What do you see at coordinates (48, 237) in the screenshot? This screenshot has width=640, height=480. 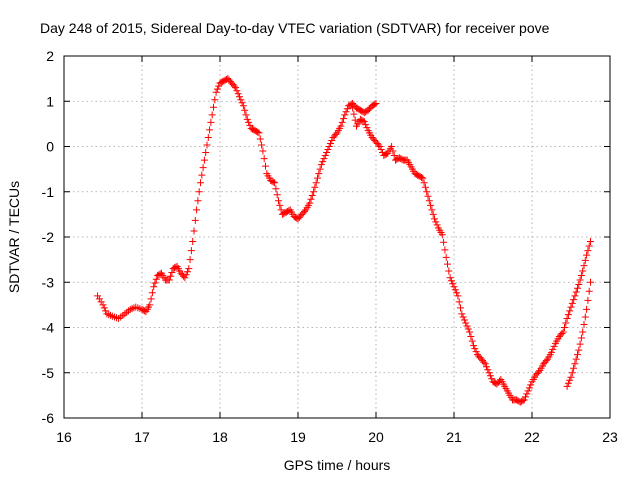 I see `y-tick-label: -2` at bounding box center [48, 237].